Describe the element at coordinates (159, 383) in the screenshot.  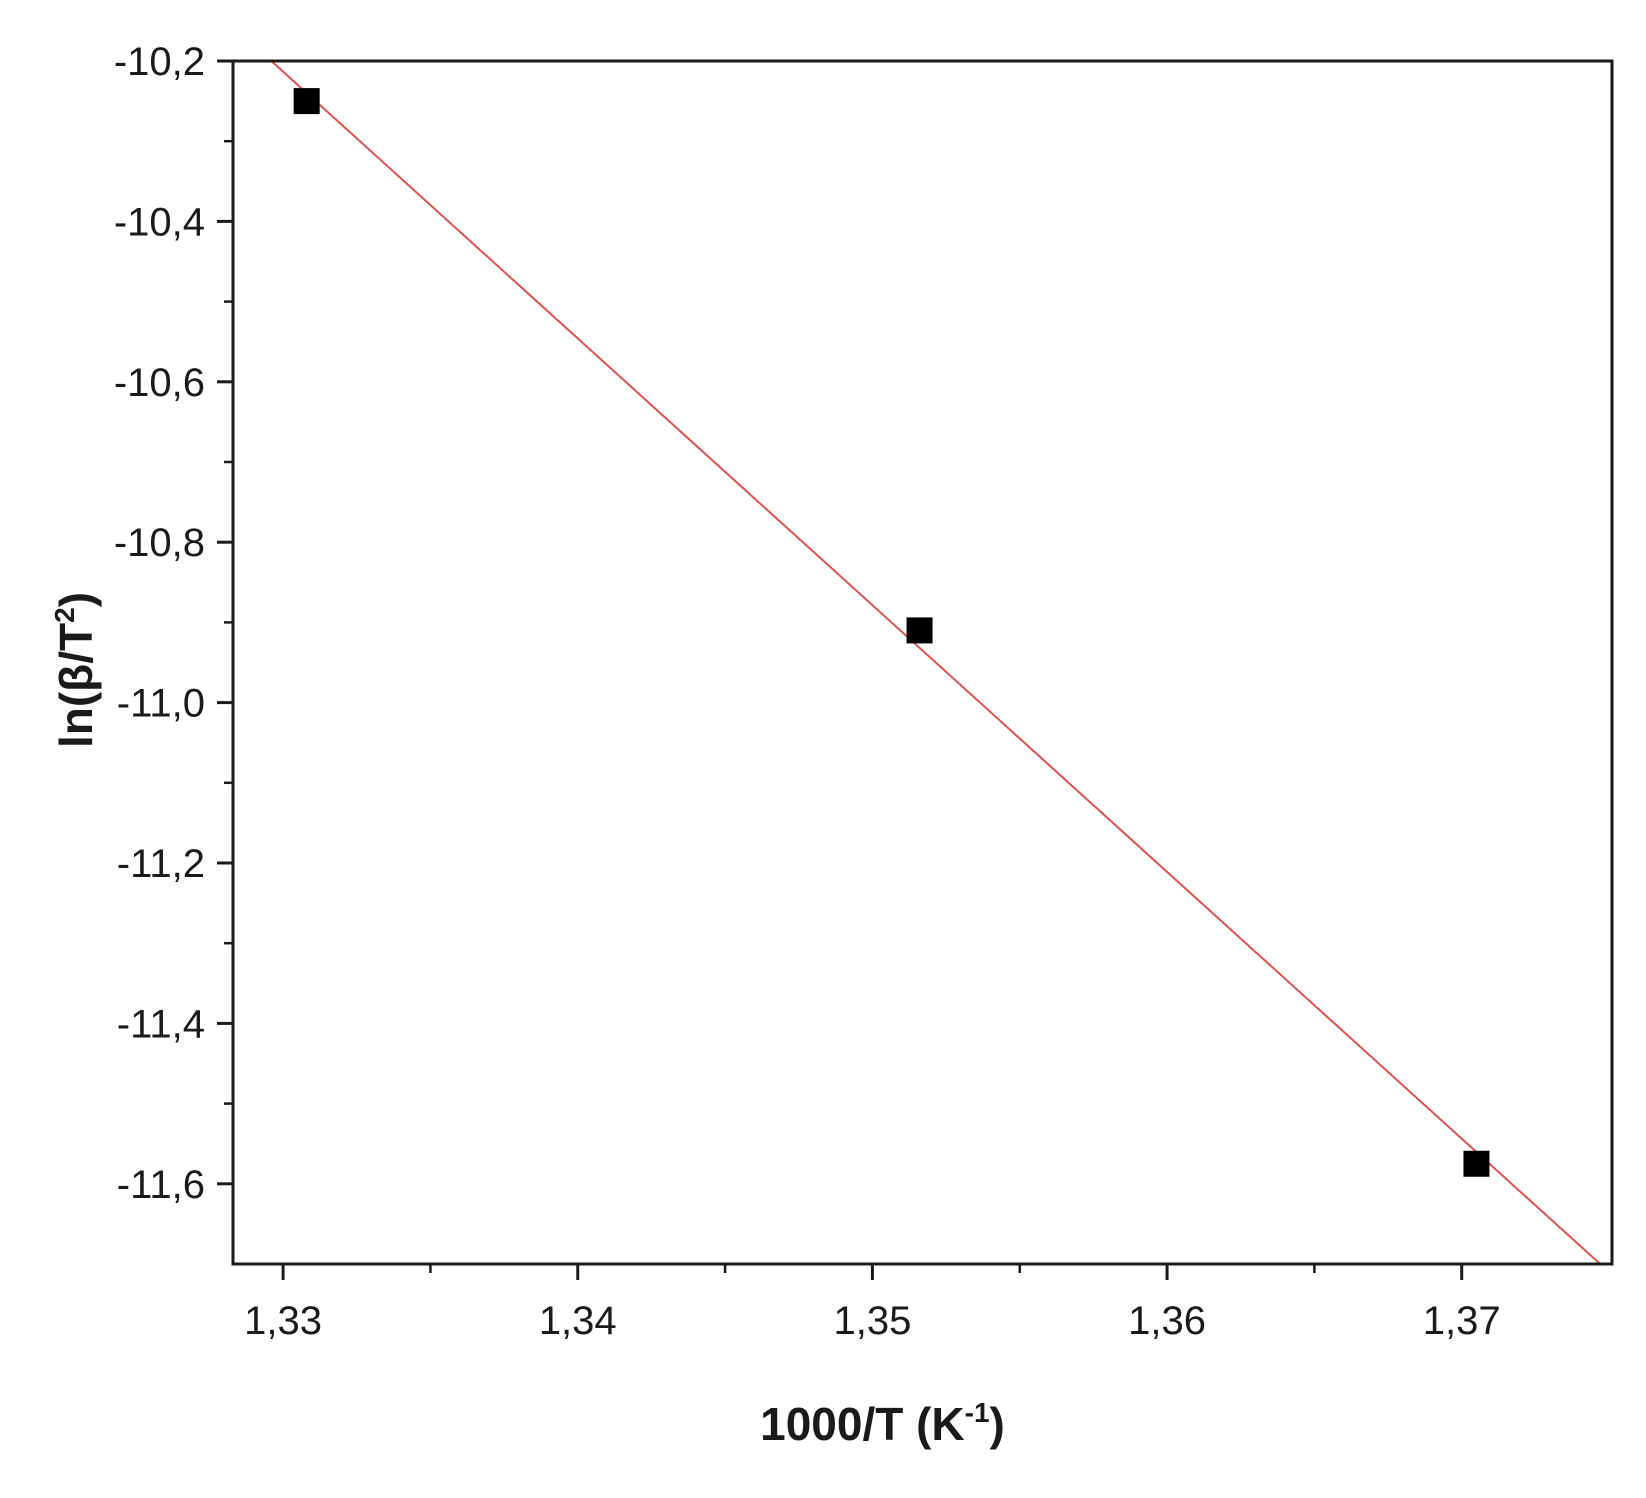
I see `y-tick-label: -10,6` at that location.